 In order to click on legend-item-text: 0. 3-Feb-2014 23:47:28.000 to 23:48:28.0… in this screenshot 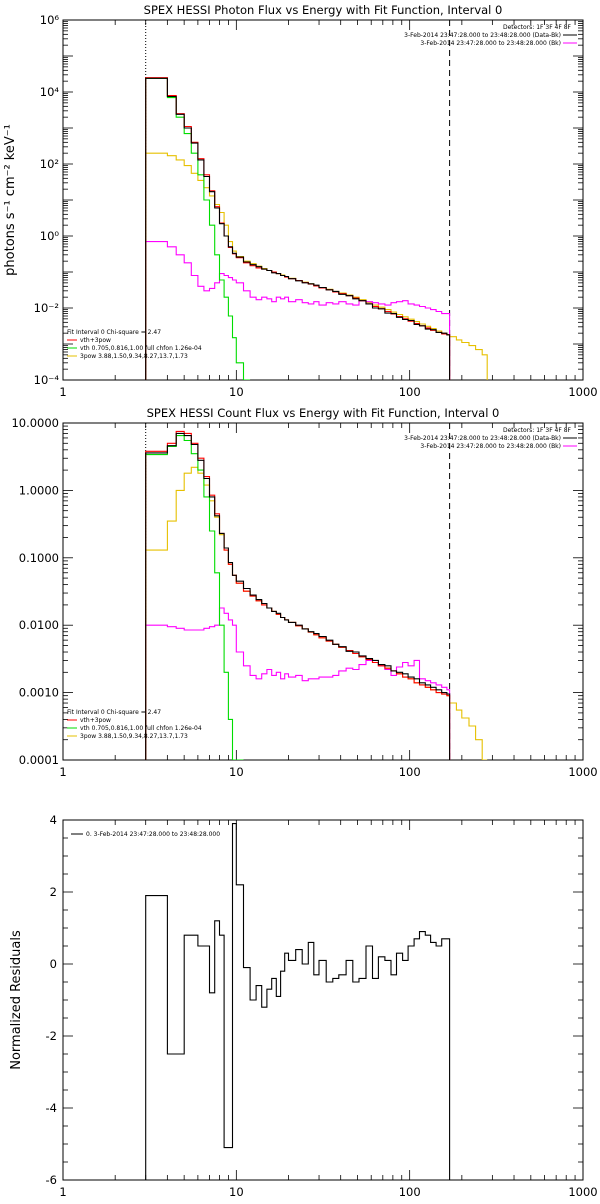, I will do `click(153, 834)`.